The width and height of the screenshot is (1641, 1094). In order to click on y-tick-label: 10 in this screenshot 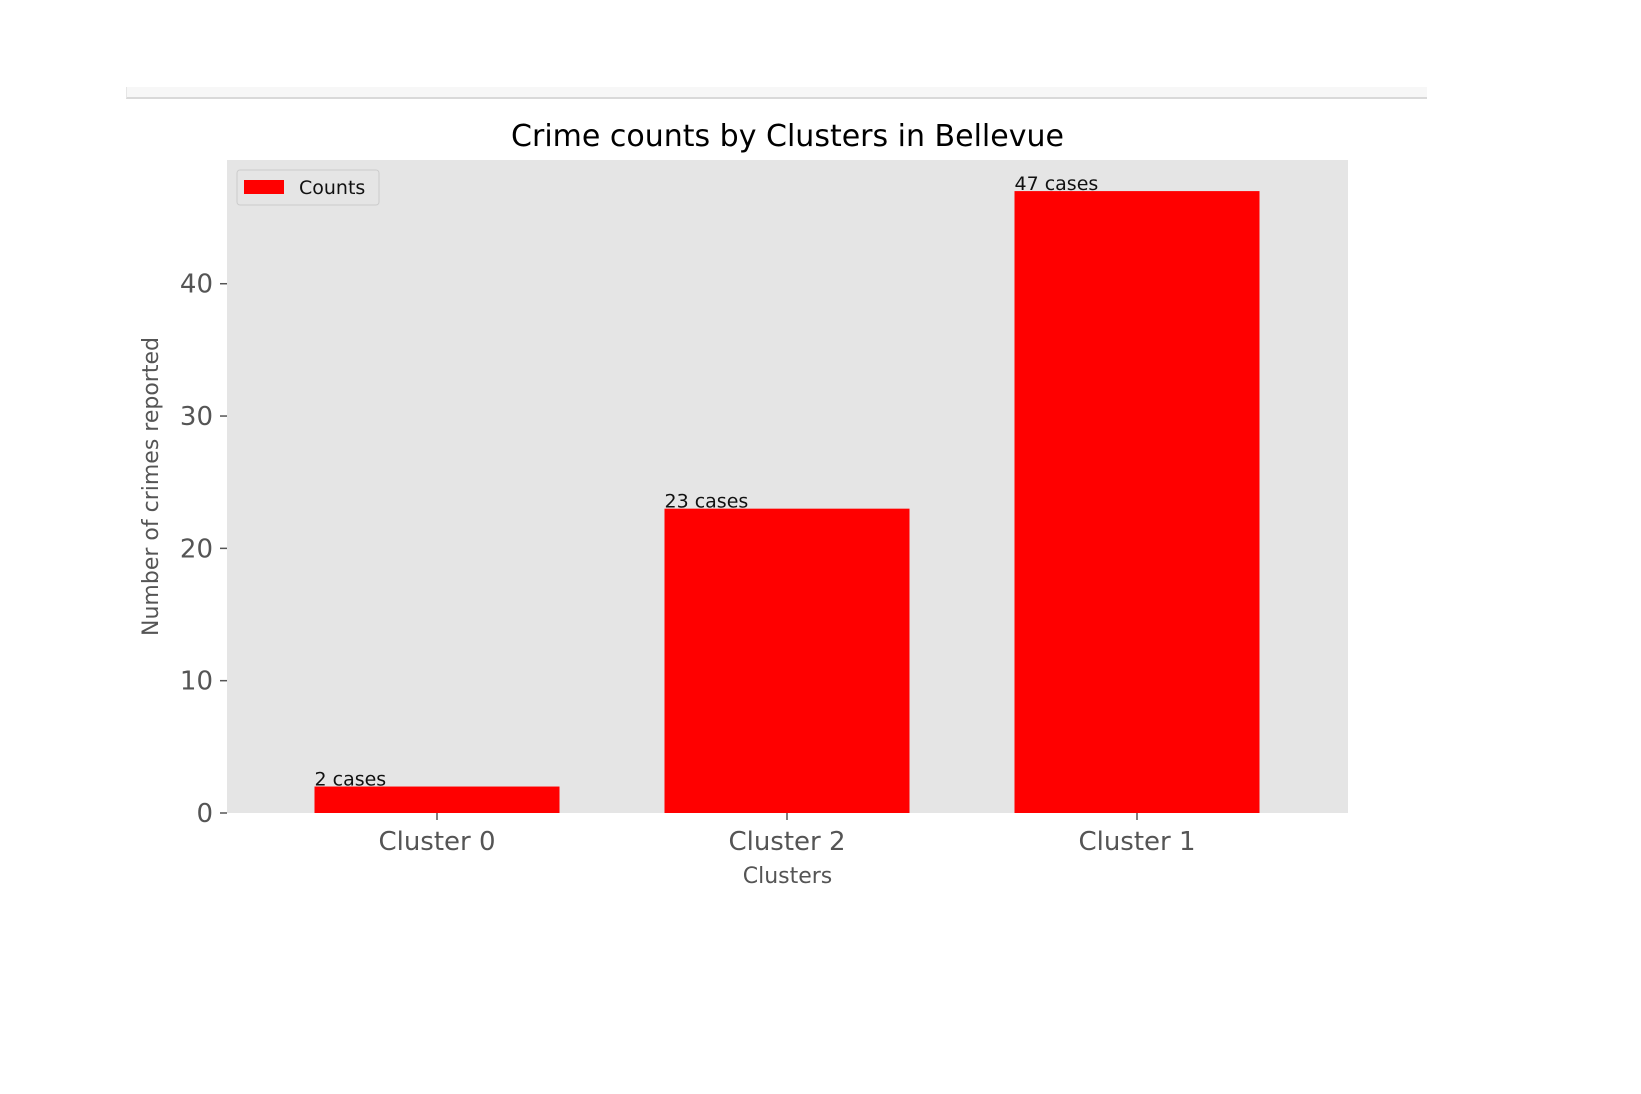, I will do `click(196, 682)`.